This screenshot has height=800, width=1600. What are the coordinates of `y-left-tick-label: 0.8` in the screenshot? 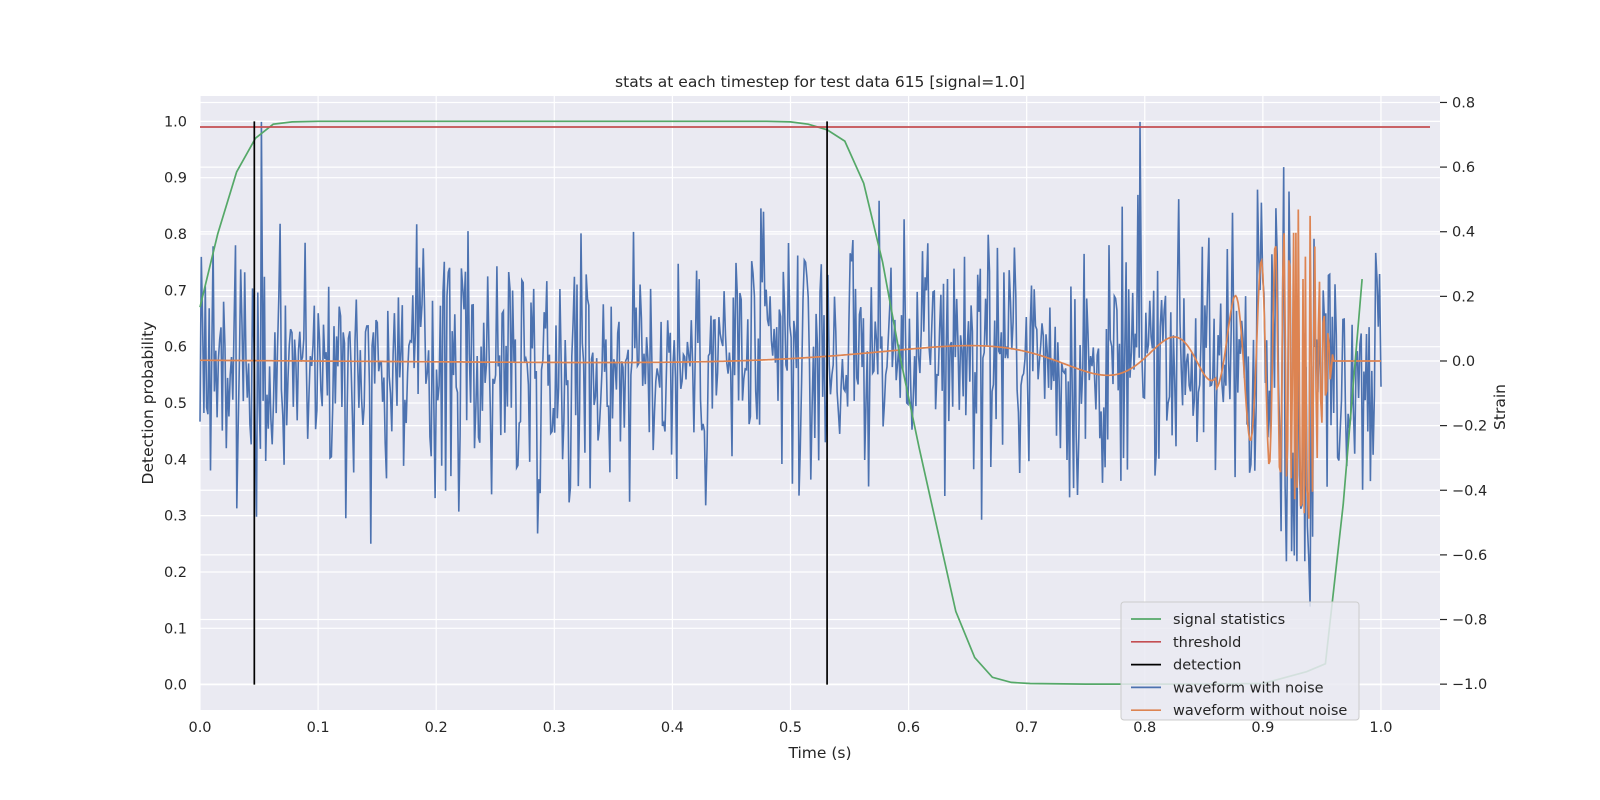 It's located at (175, 235).